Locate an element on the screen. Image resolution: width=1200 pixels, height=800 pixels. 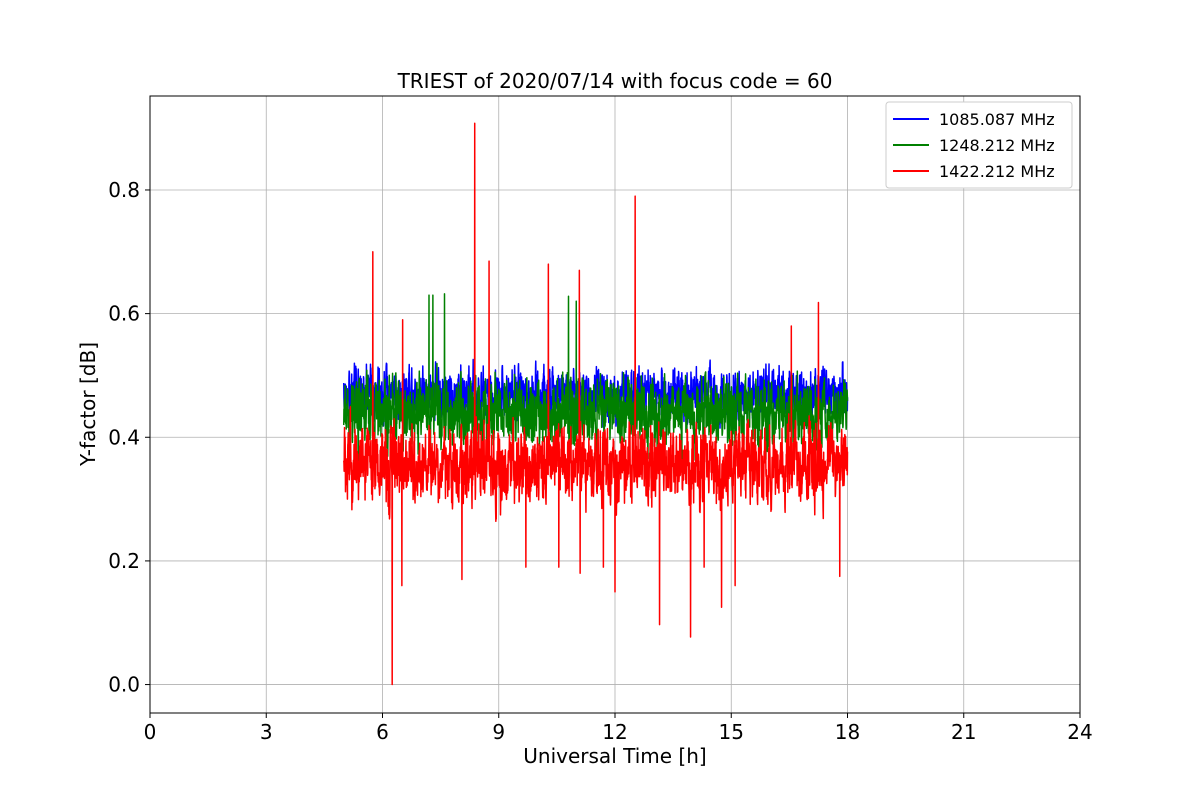
y-tick-label: 0.2 is located at coordinates (124, 561).